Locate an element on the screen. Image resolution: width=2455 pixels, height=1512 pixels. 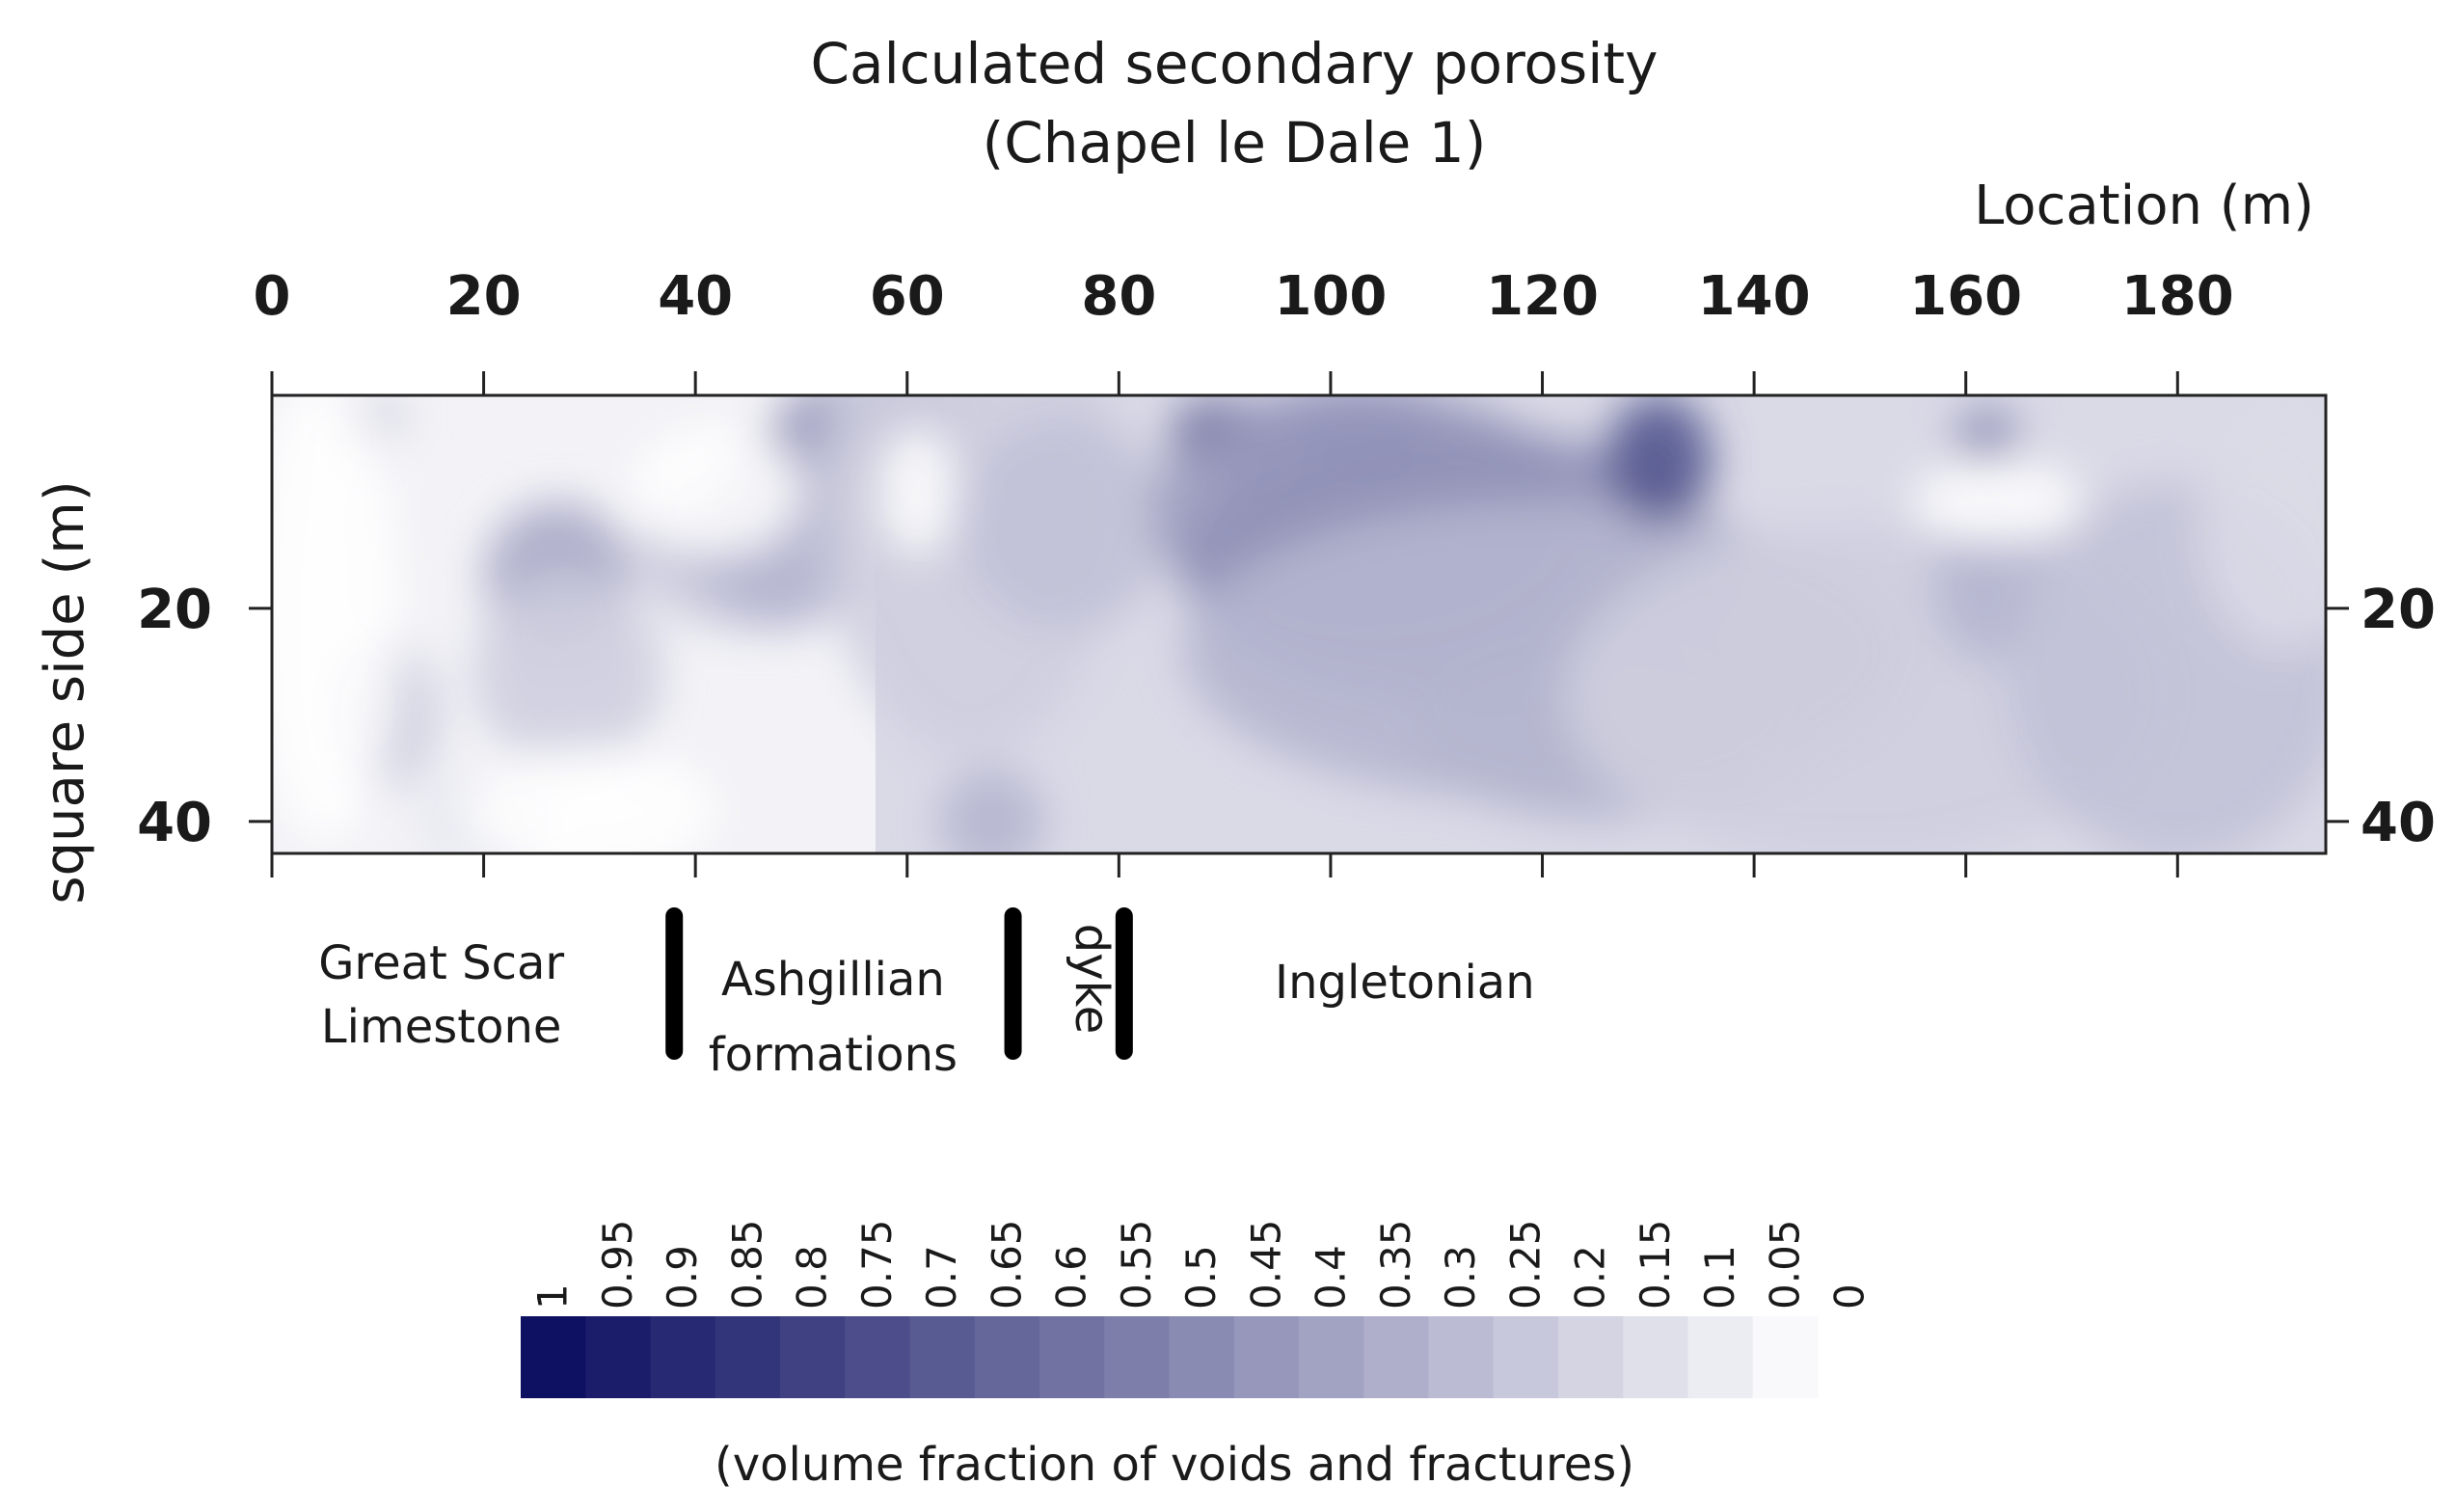
x-tick-label-140: 140 is located at coordinates (1755, 296).